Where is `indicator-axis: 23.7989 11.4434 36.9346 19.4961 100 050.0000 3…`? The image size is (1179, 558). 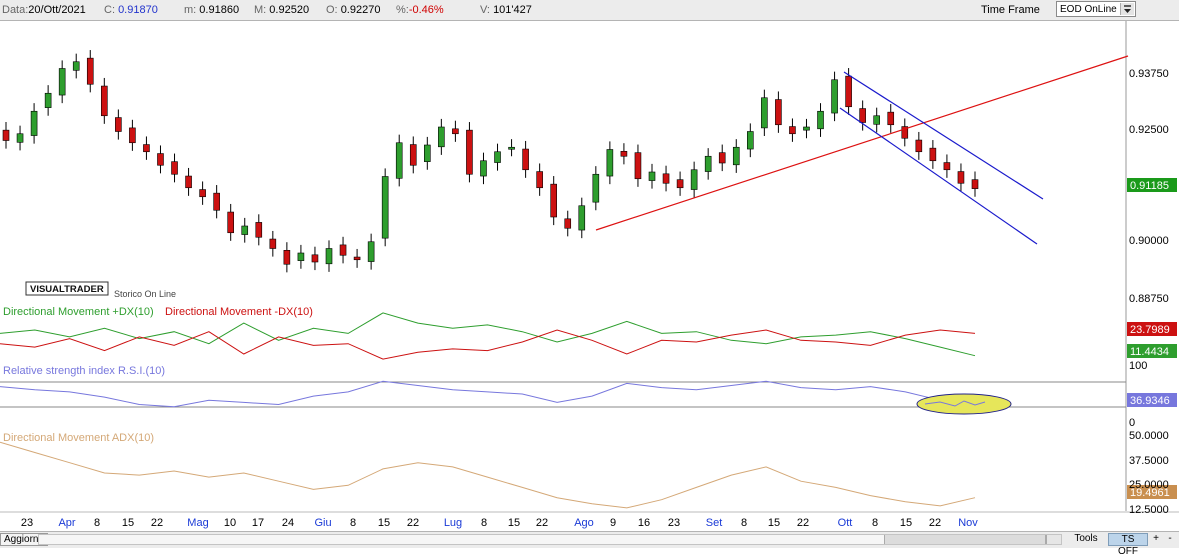
indicator-axis: 23.7989 11.4434 36.9346 19.4961 100 050.0000 3… is located at coordinates (1152, 419).